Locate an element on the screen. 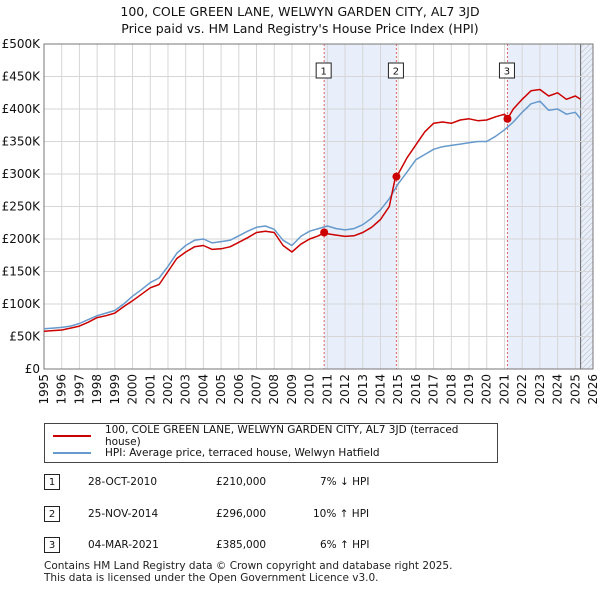 The height and width of the screenshot is (590, 600). transaction-date: 25-NOV-2014 is located at coordinates (123, 514).